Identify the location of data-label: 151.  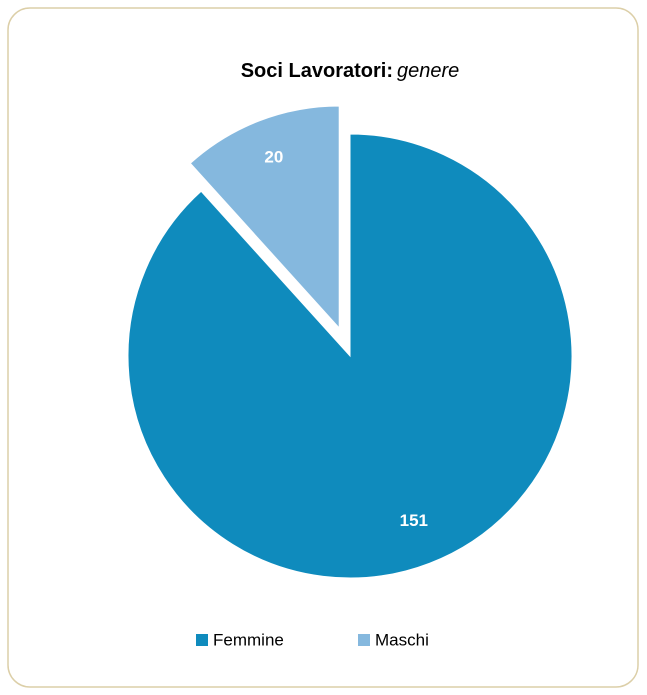
(414, 520).